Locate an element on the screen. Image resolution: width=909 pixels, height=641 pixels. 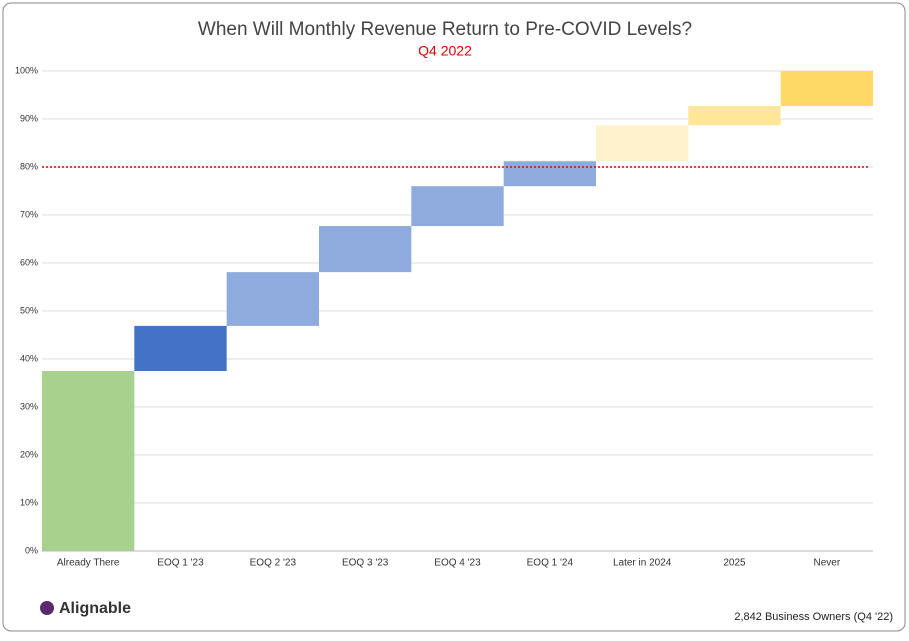
x-tick-label: EOQ 4 '23 is located at coordinates (457, 563).